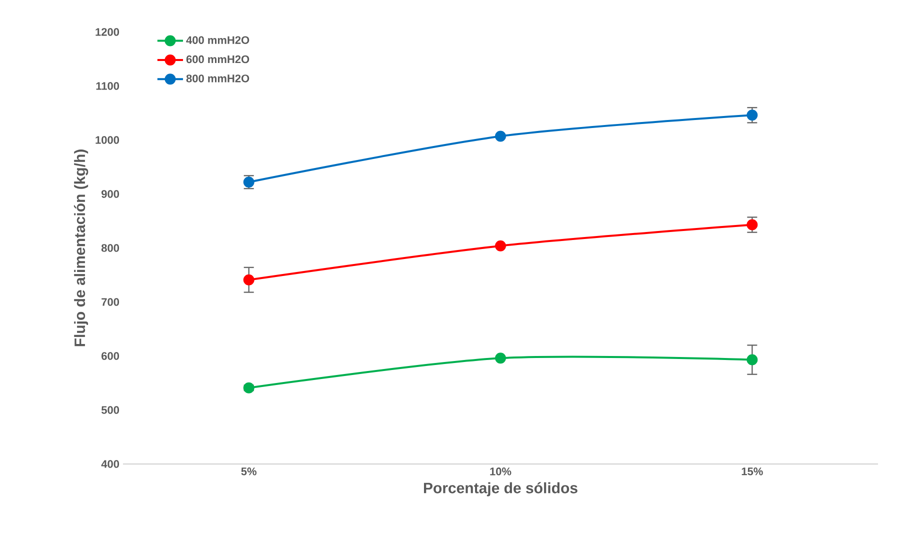 This screenshot has height=553, width=909. Describe the element at coordinates (108, 86) in the screenshot. I see `y-tick-label: 1100` at that location.